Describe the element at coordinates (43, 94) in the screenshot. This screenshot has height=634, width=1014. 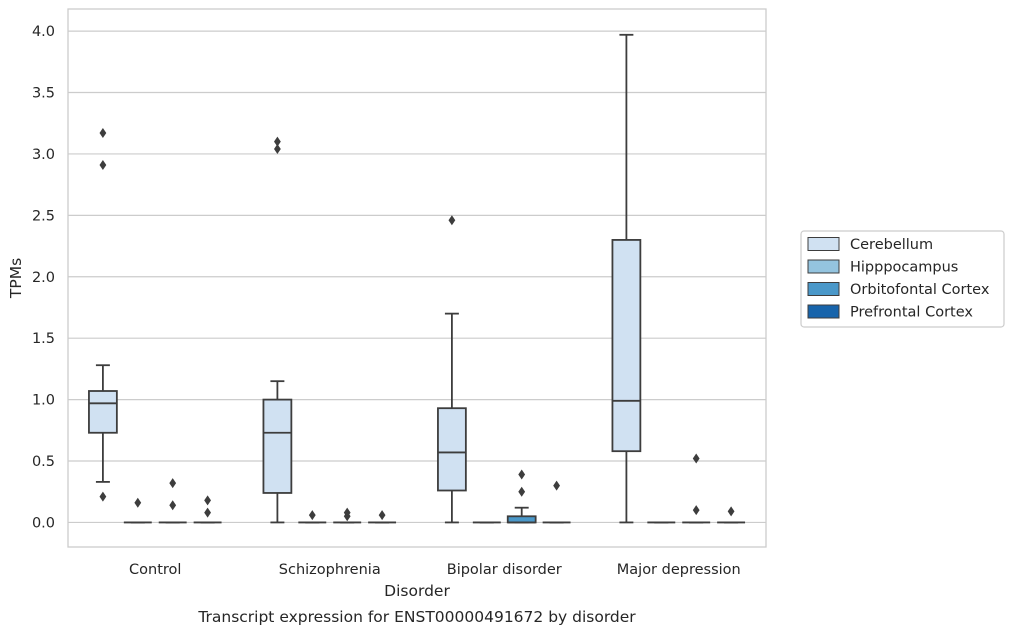
I see `y-tick-label: 3.5` at that location.